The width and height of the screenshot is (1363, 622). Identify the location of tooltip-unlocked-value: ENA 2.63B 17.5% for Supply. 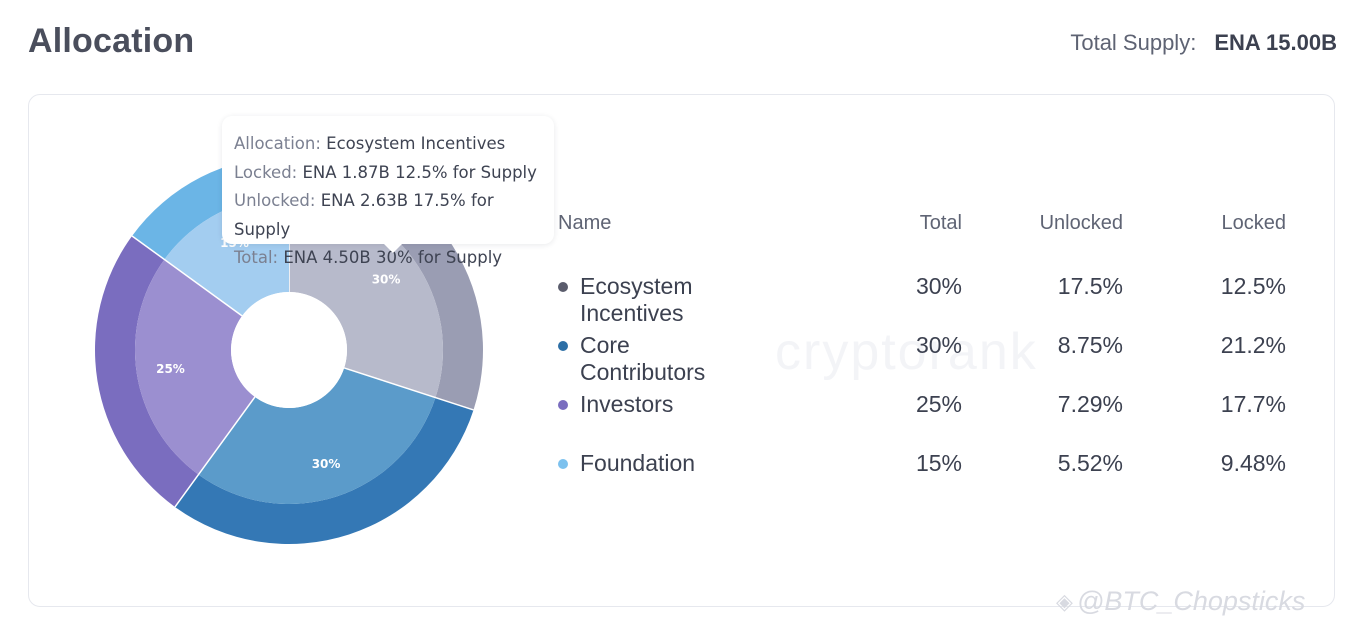
(364, 215).